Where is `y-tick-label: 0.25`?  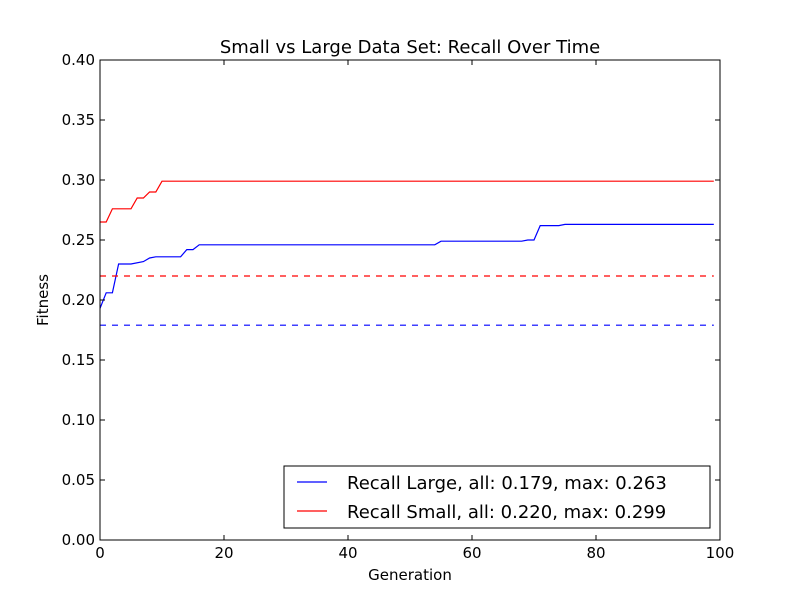 y-tick-label: 0.25 is located at coordinates (78, 240).